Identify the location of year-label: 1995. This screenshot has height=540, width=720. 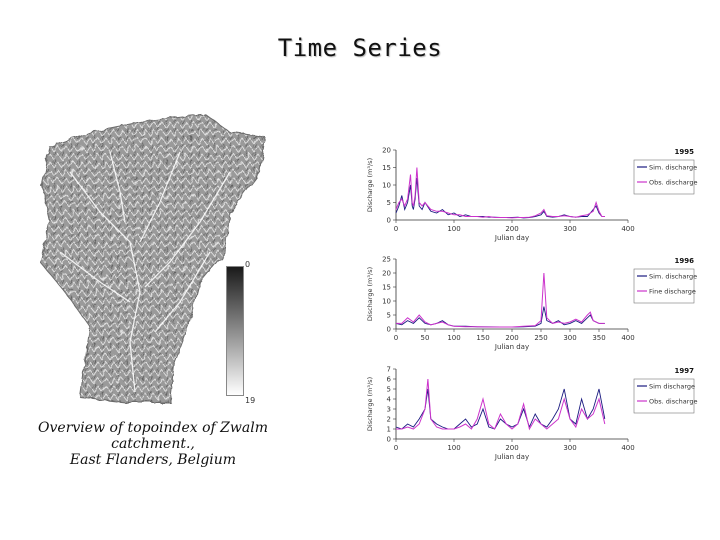
(685, 152).